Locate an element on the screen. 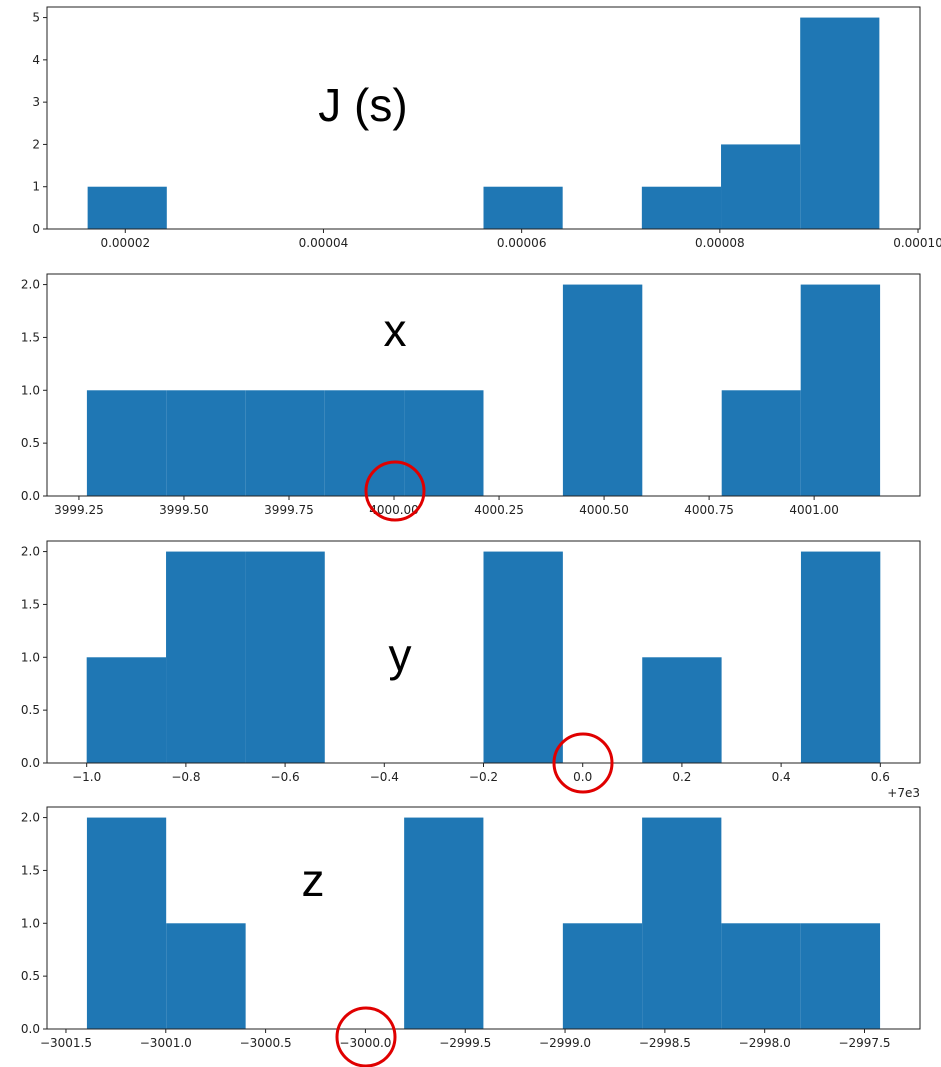  x-tick-label: 4001.00 is located at coordinates (814, 510).